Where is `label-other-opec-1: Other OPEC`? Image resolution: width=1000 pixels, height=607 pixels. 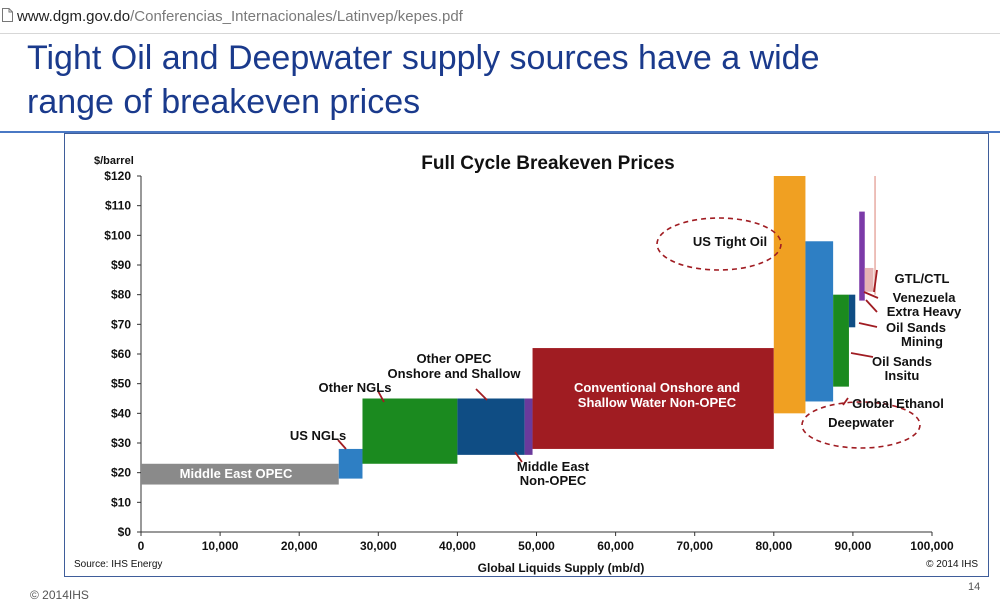 label-other-opec-1: Other OPEC is located at coordinates (454, 358).